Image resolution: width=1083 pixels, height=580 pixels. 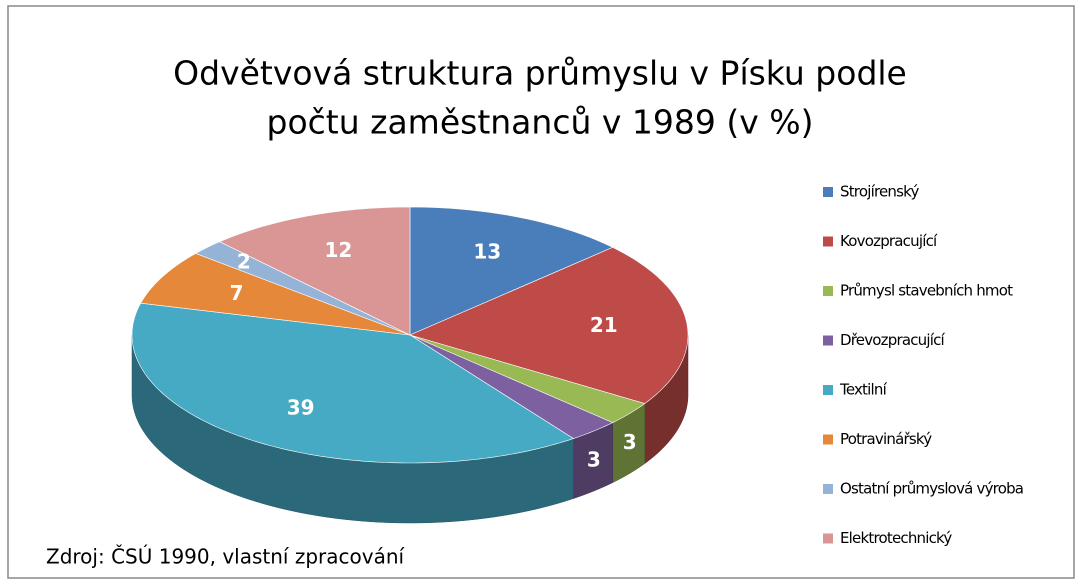 What do you see at coordinates (926, 291) in the screenshot?
I see `legend-label: Průmysl stavebních hmot` at bounding box center [926, 291].